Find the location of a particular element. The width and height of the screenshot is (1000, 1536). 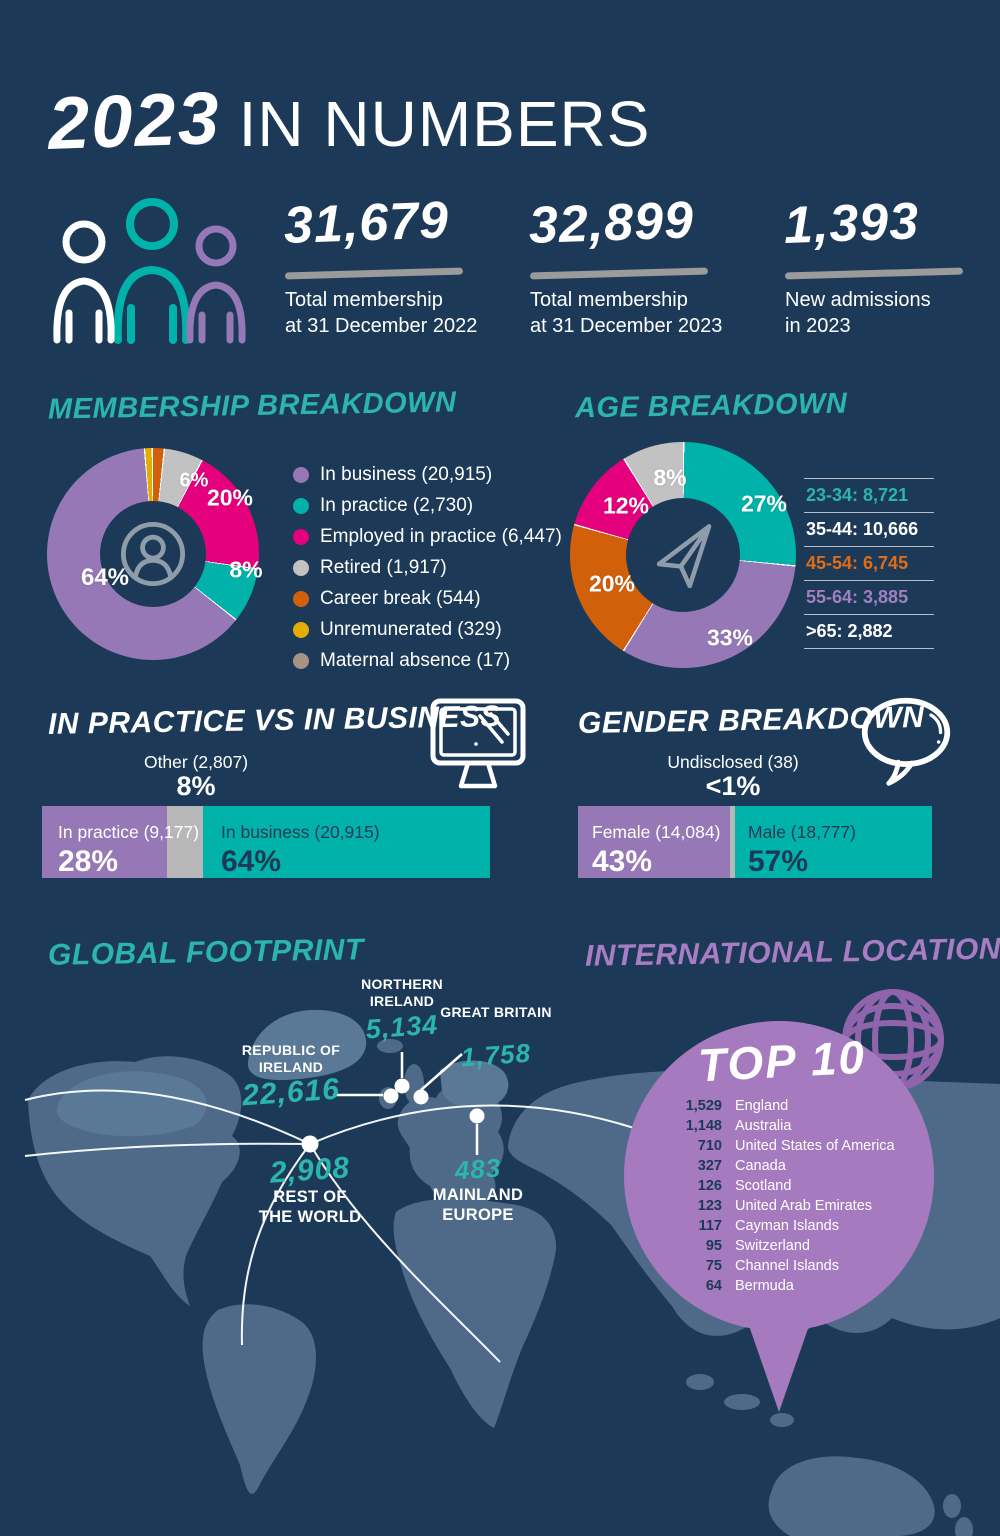

legend-item-maternal-absence: Maternal absence (17) is located at coordinates (427, 660).